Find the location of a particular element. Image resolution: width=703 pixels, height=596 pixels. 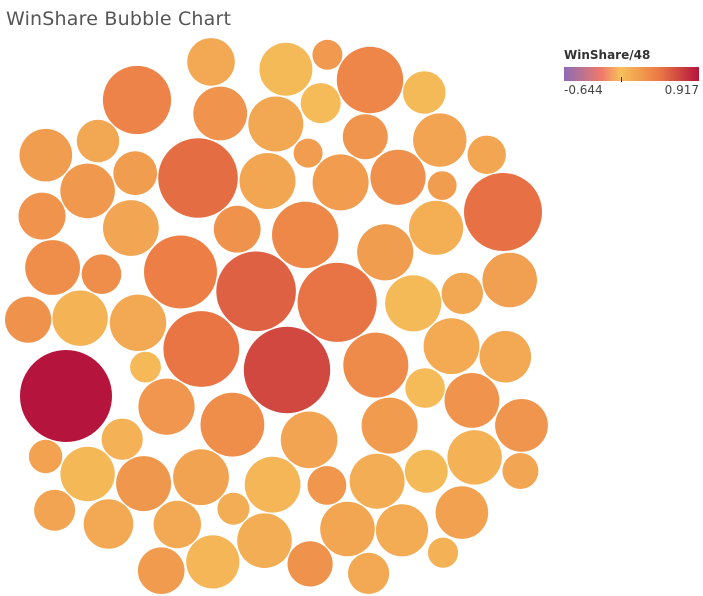

legend-max-label: 0.917 is located at coordinates (681, 90).